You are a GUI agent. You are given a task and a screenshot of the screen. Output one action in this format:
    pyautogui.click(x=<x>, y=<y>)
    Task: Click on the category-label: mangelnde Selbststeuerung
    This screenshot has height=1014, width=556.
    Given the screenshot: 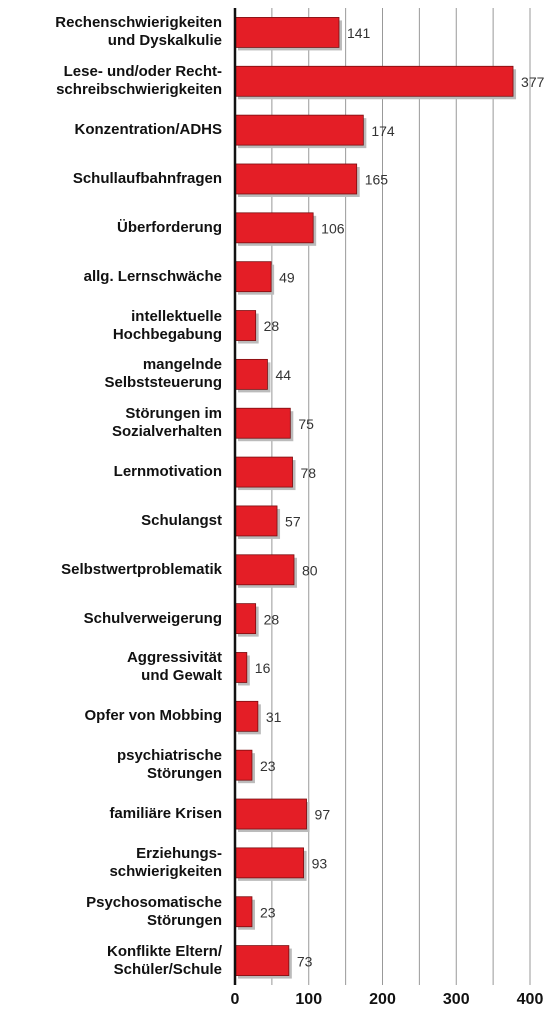 What is the action you would take?
    pyautogui.click(x=163, y=374)
    